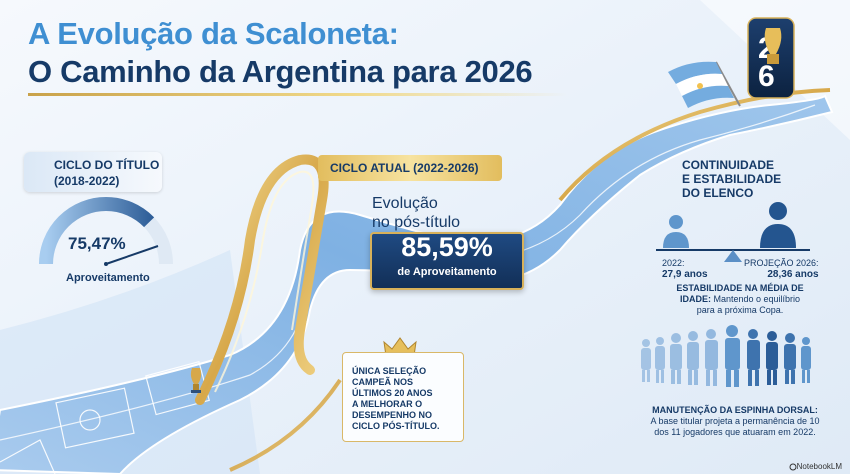 The height and width of the screenshot is (474, 850). What do you see at coordinates (819, 466) in the screenshot?
I see `footer-brand: NotebookLM` at bounding box center [819, 466].